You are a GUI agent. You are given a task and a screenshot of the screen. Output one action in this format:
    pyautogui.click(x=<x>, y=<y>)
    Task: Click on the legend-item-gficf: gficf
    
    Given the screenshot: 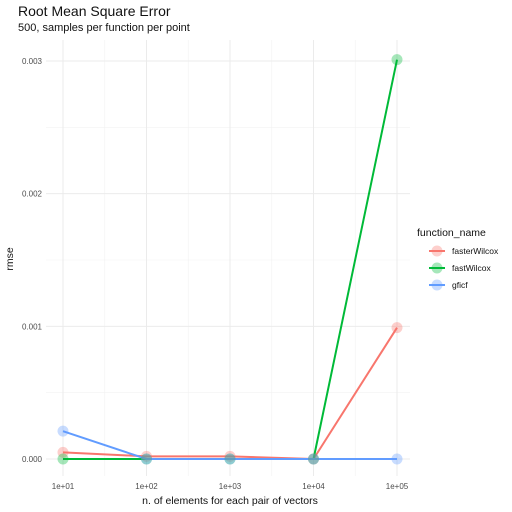 What is the action you would take?
    pyautogui.click(x=448, y=285)
    